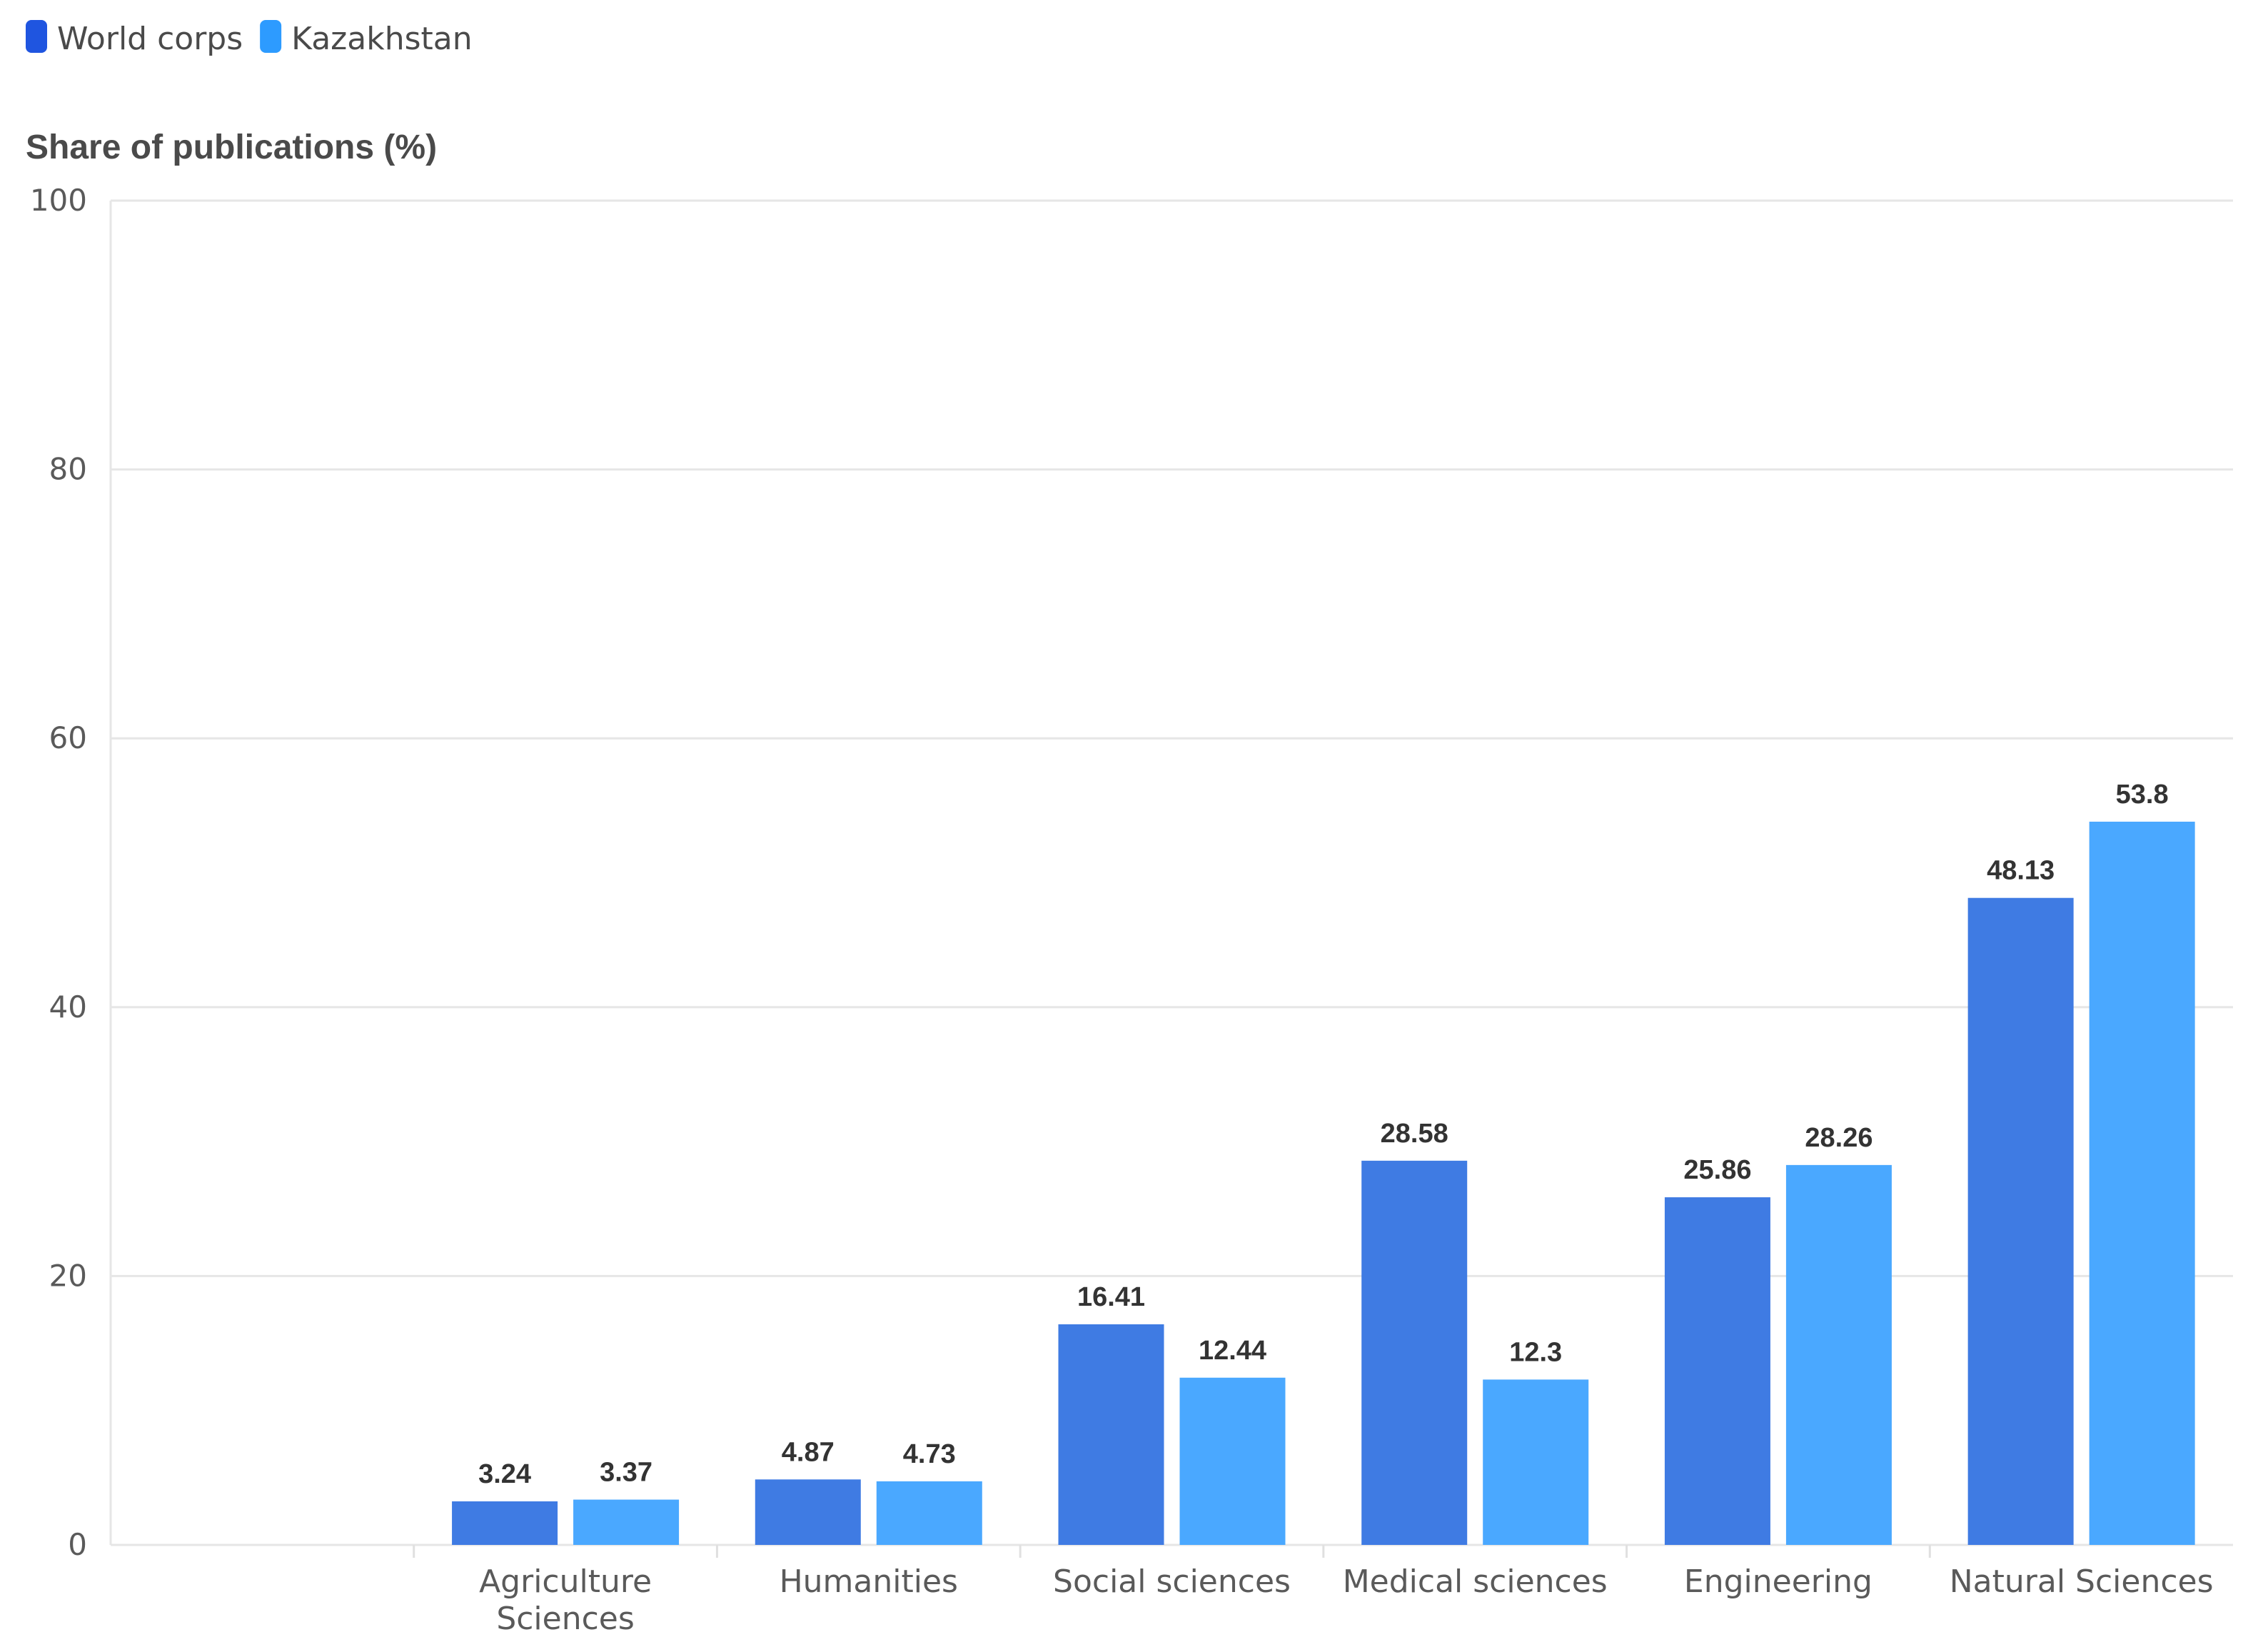 Image resolution: width=2253 pixels, height=1652 pixels. Describe the element at coordinates (150, 39) in the screenshot. I see `legend-label: World corps` at that location.